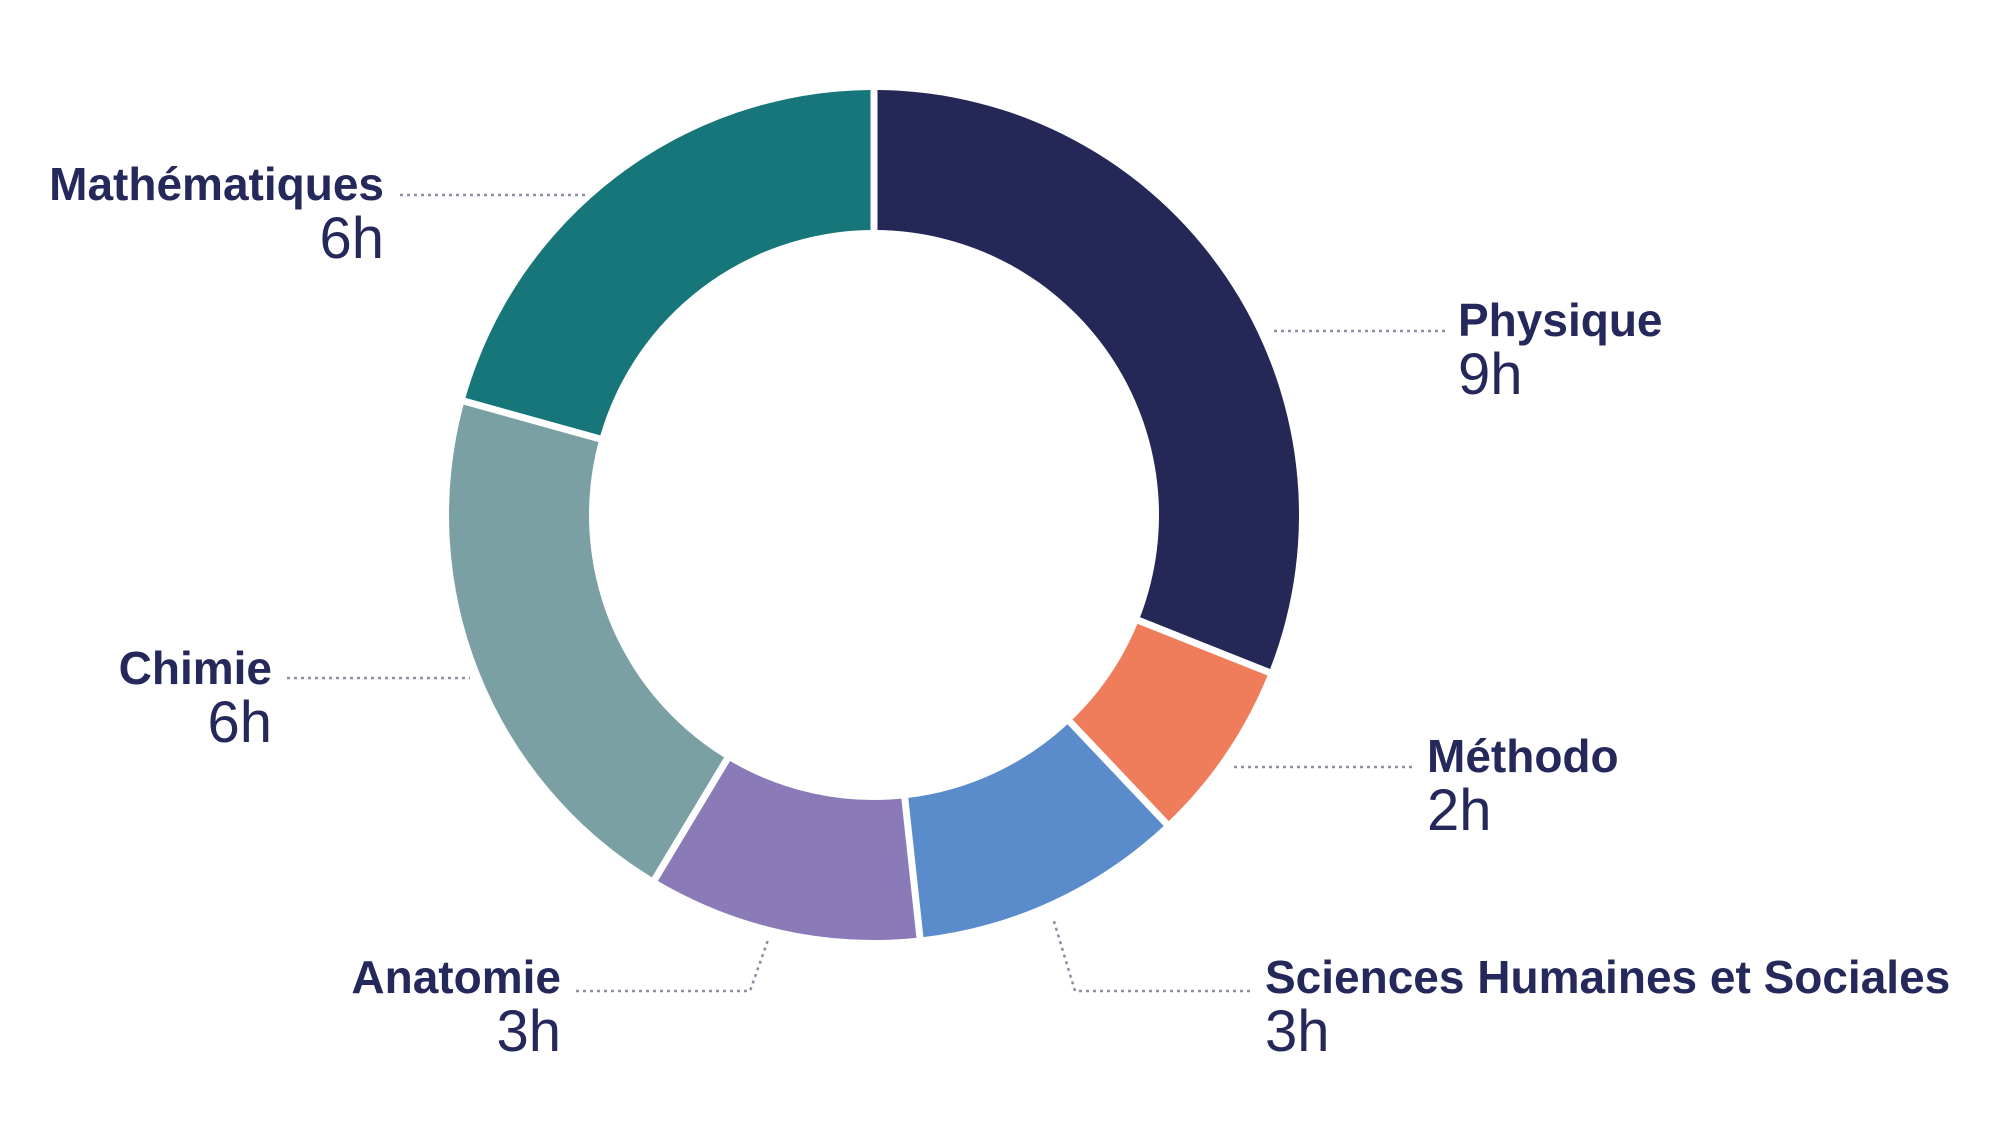 This screenshot has width=2000, height=1123. Describe the element at coordinates (587, 641) in the screenshot. I see `slice-chimie` at that location.